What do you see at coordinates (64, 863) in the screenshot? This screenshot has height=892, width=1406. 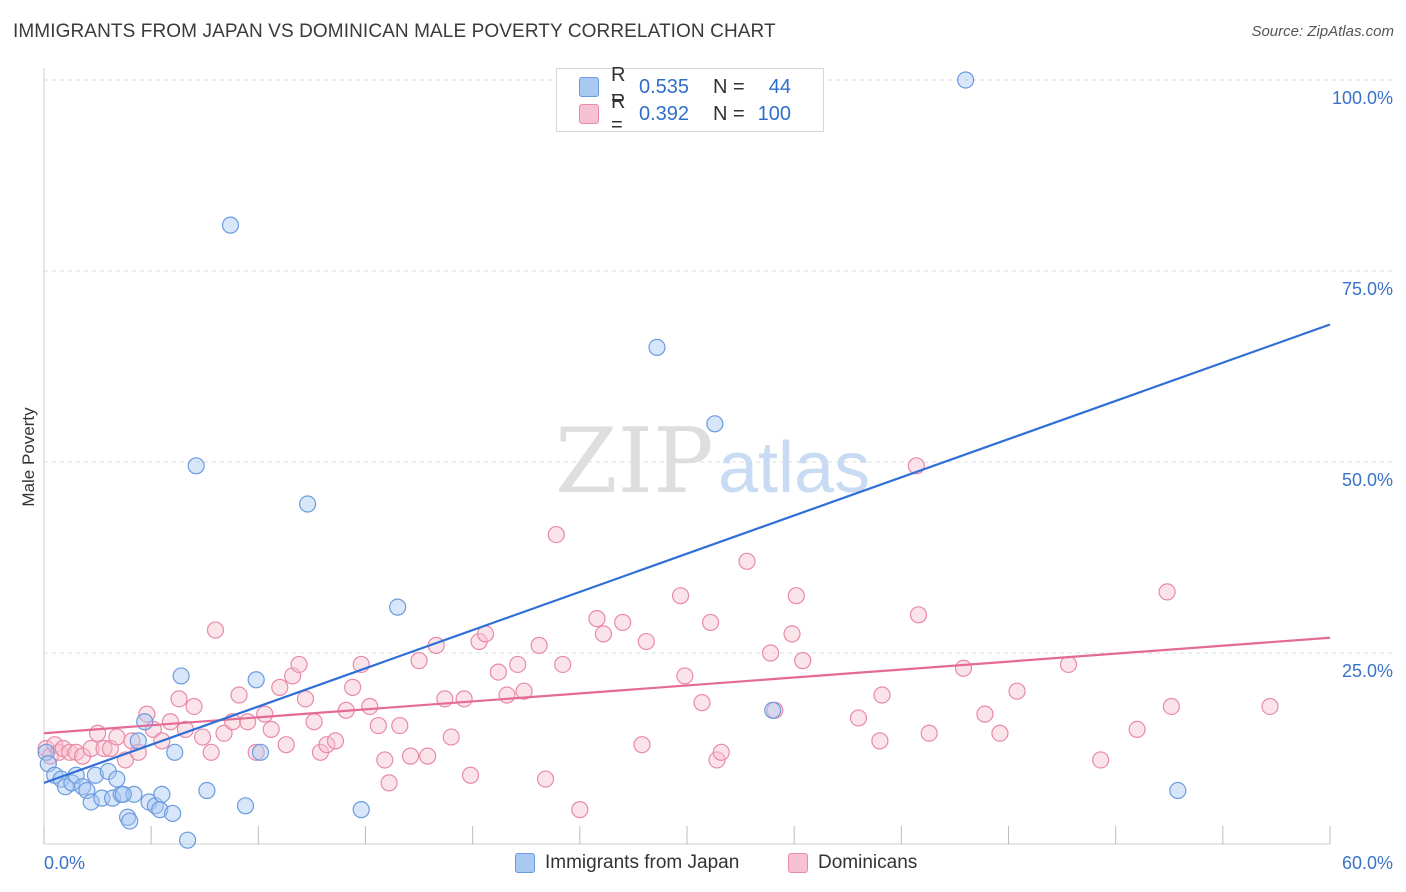 I see `x-tick-label: 0.0%` at bounding box center [64, 863].